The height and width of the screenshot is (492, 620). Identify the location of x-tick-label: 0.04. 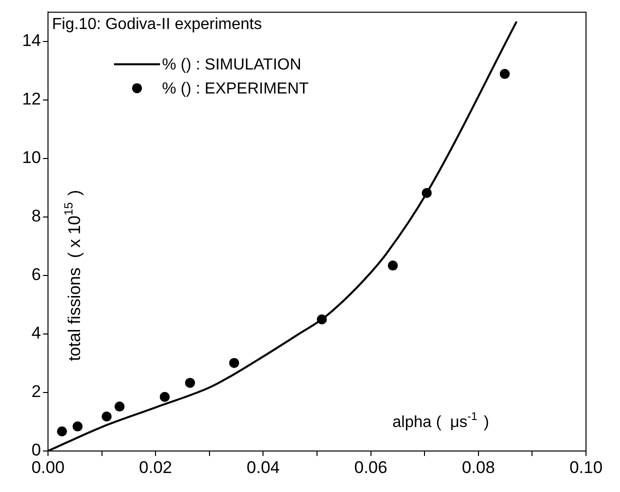
(263, 467).